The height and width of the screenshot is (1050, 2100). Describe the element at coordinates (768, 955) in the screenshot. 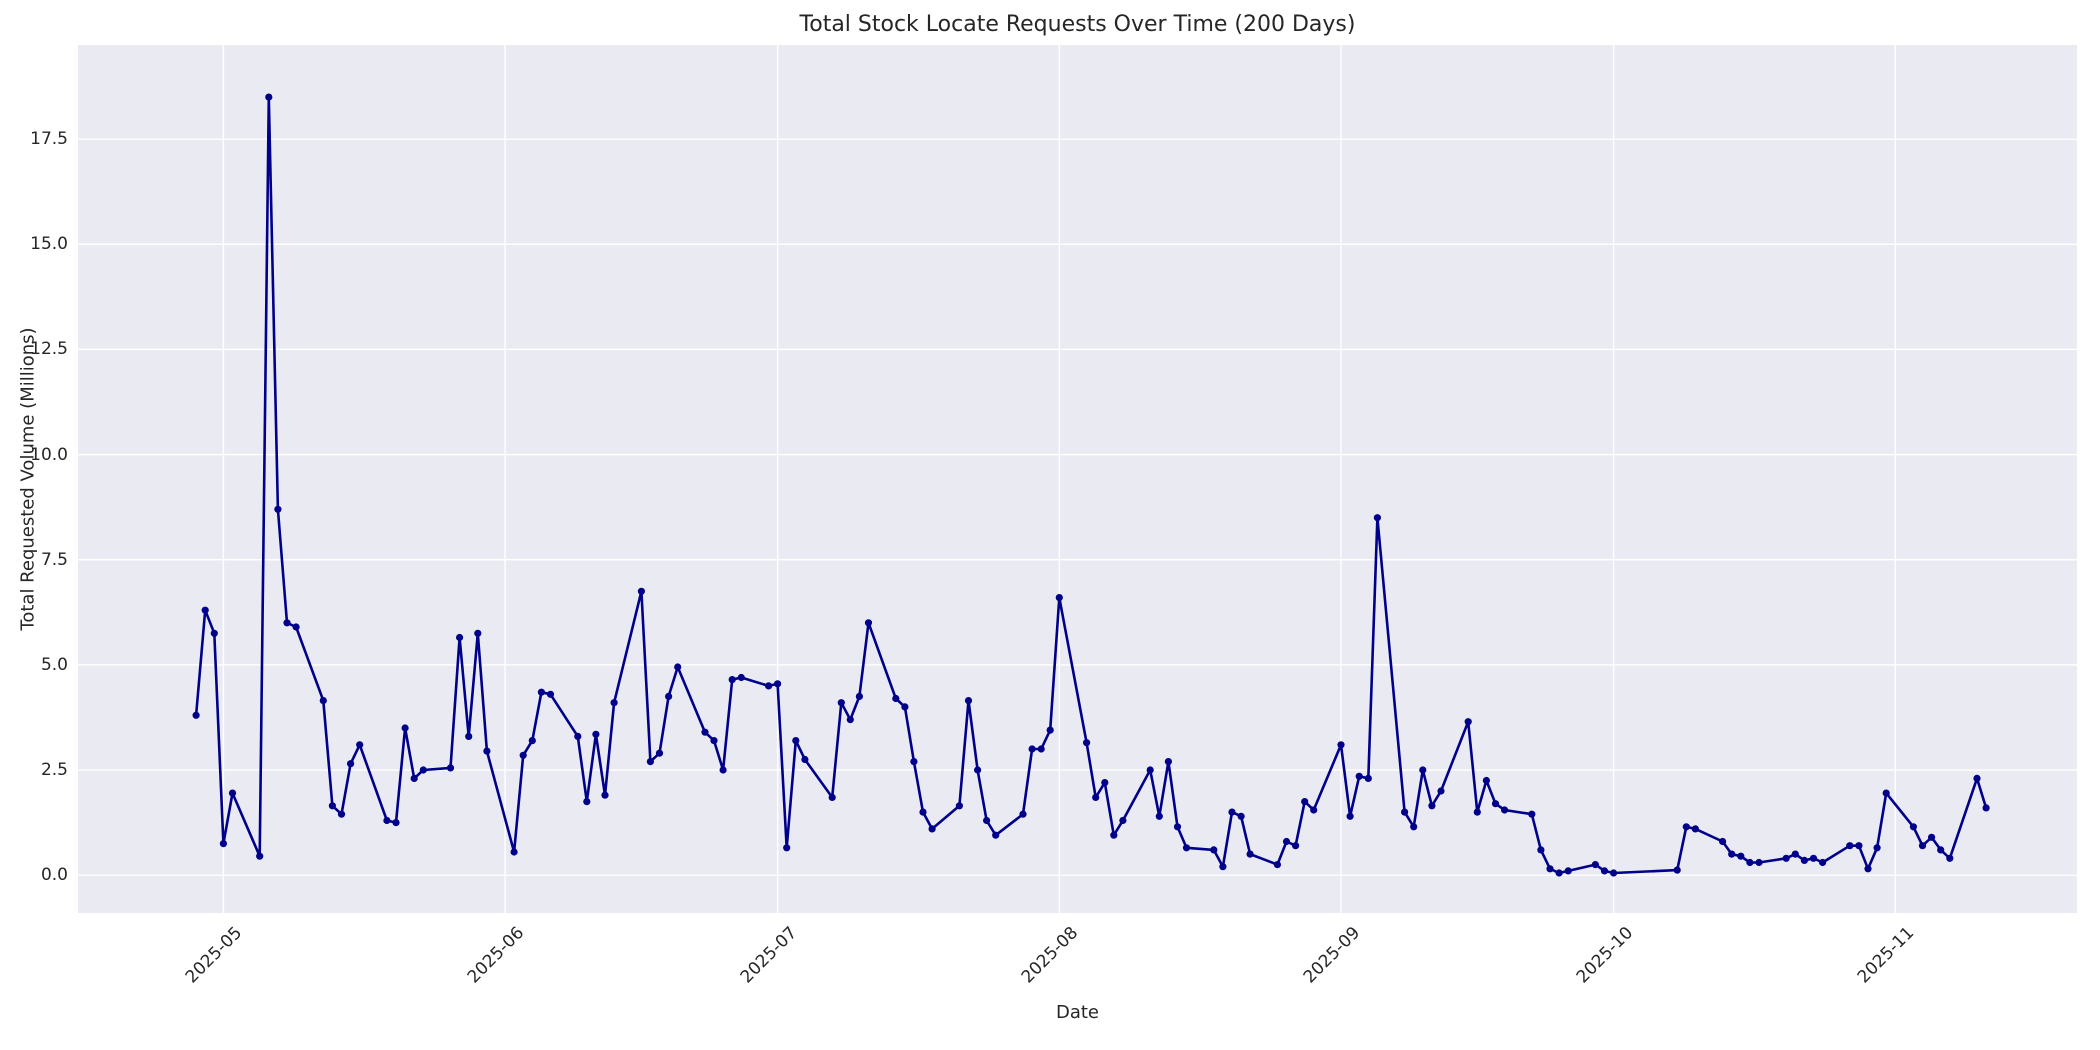

I see `x-tick-label: 2025-07` at that location.